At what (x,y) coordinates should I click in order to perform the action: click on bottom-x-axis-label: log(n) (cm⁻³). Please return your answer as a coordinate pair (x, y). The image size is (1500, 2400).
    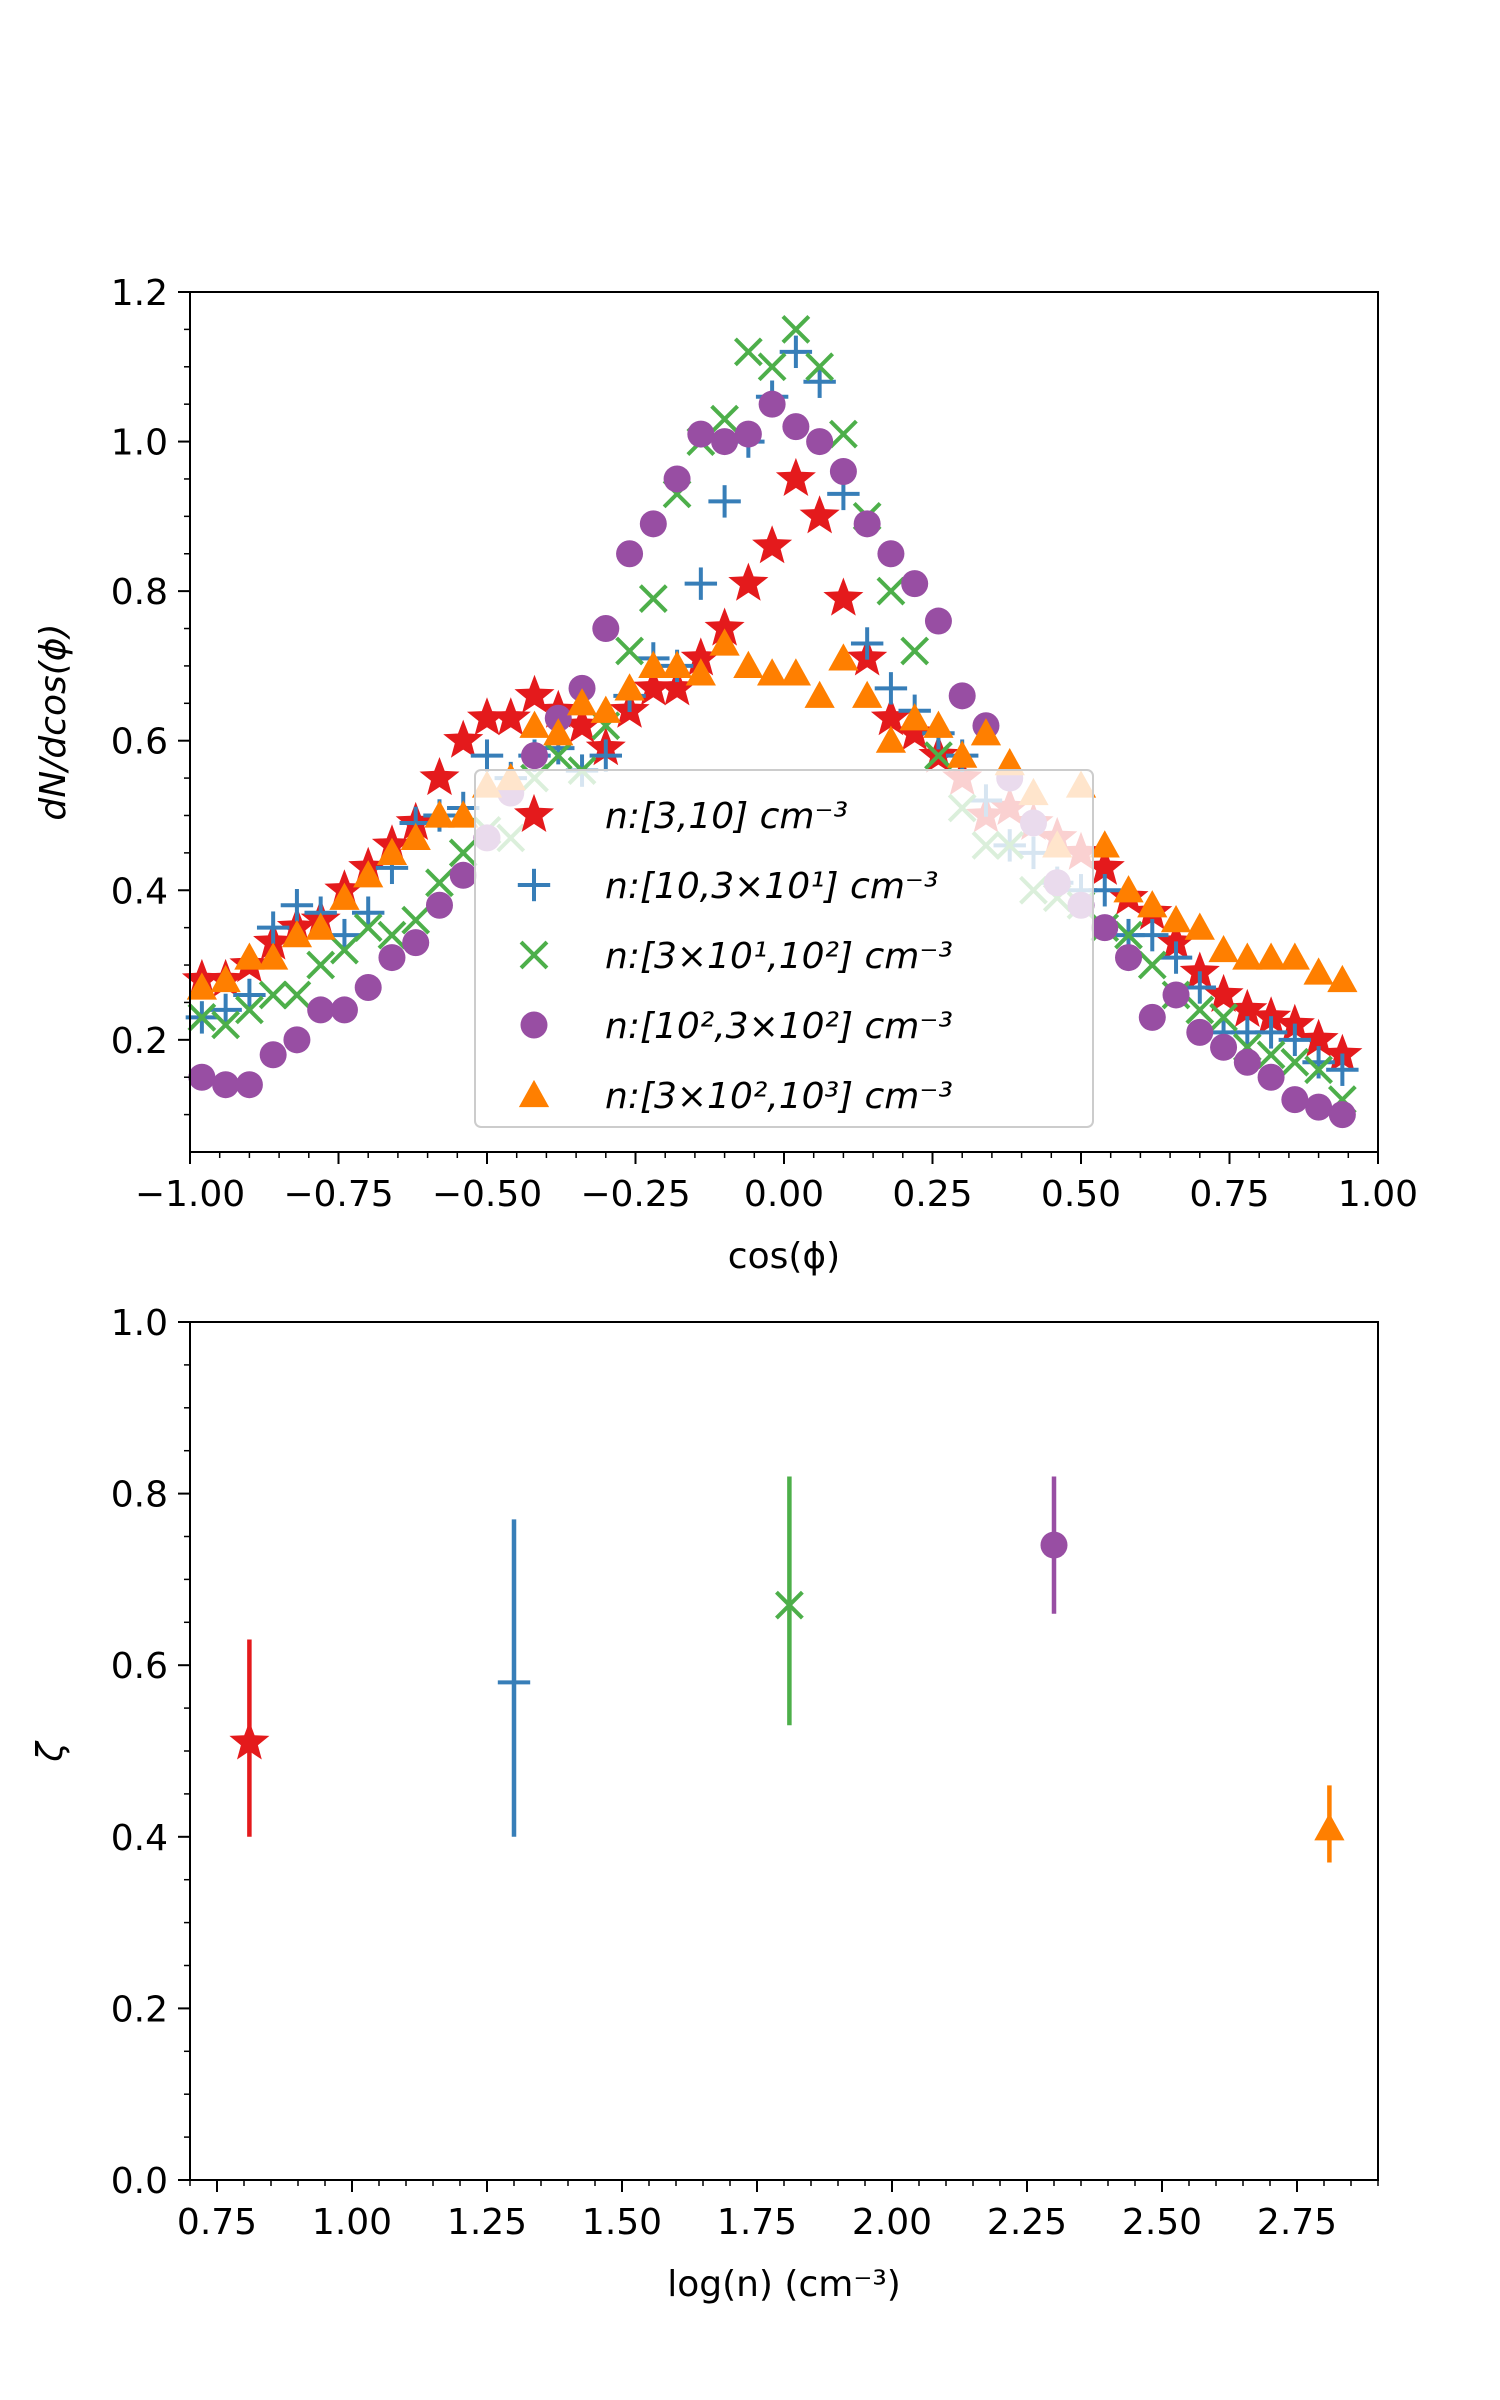
    Looking at the image, I should click on (784, 2284).